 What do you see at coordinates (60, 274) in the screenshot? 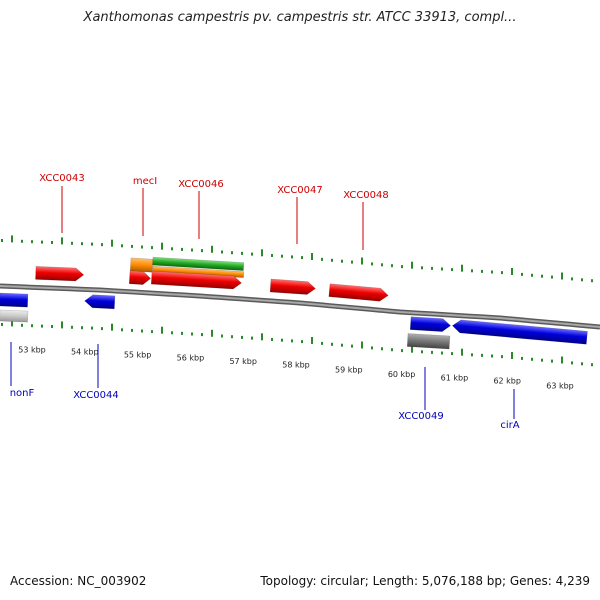
I see `red-gene-a` at bounding box center [60, 274].